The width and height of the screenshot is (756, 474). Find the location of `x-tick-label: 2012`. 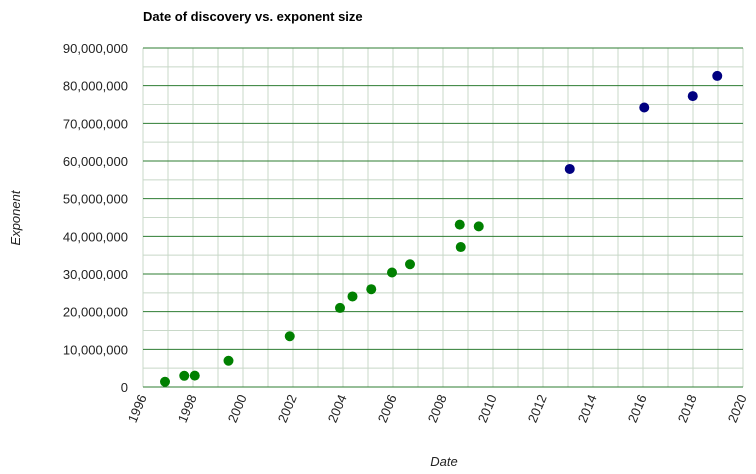

x-tick-label: 2012 is located at coordinates (537, 408).